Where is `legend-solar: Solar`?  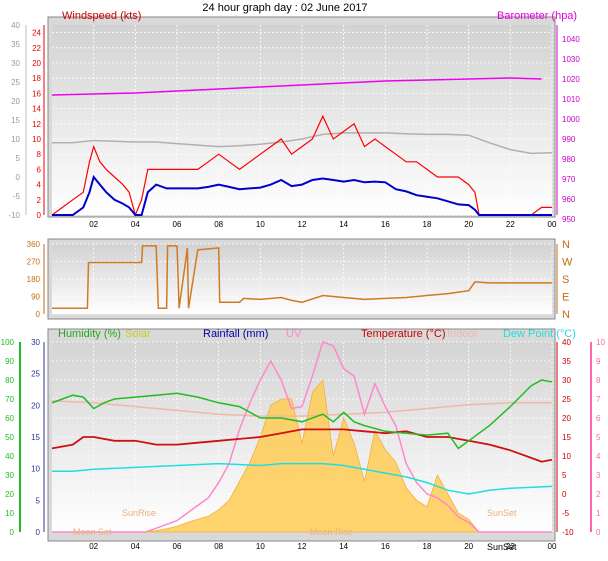 legend-solar: Solar is located at coordinates (138, 334).